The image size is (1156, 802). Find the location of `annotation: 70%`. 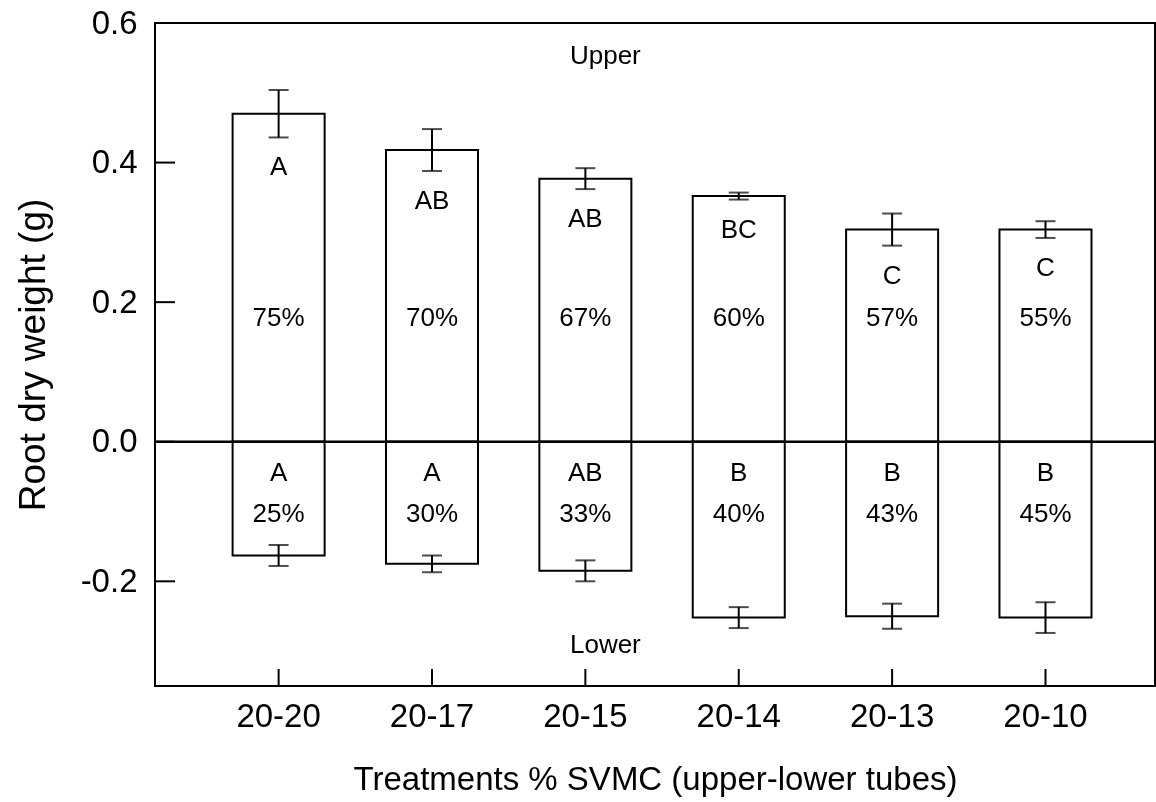

annotation: 70% is located at coordinates (432, 317).